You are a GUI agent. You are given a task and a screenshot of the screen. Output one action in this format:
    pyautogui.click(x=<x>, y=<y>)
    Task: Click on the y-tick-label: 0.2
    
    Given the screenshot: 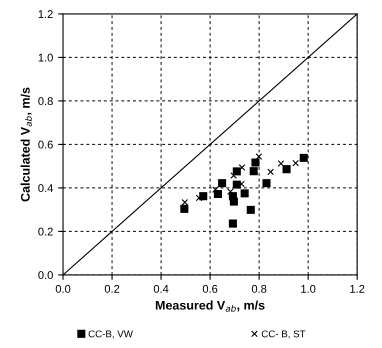 What is the action you would take?
    pyautogui.click(x=45, y=232)
    